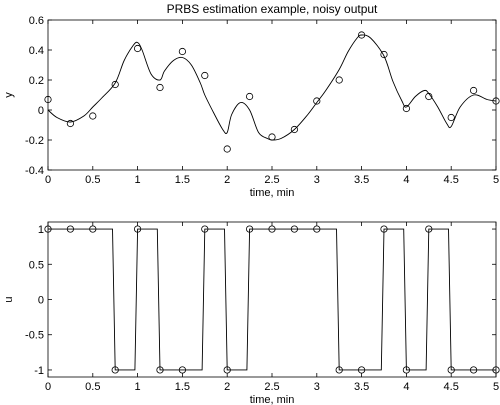  What do you see at coordinates (34, 336) in the screenshot?
I see `y-tick-label: -0.5` at bounding box center [34, 336].